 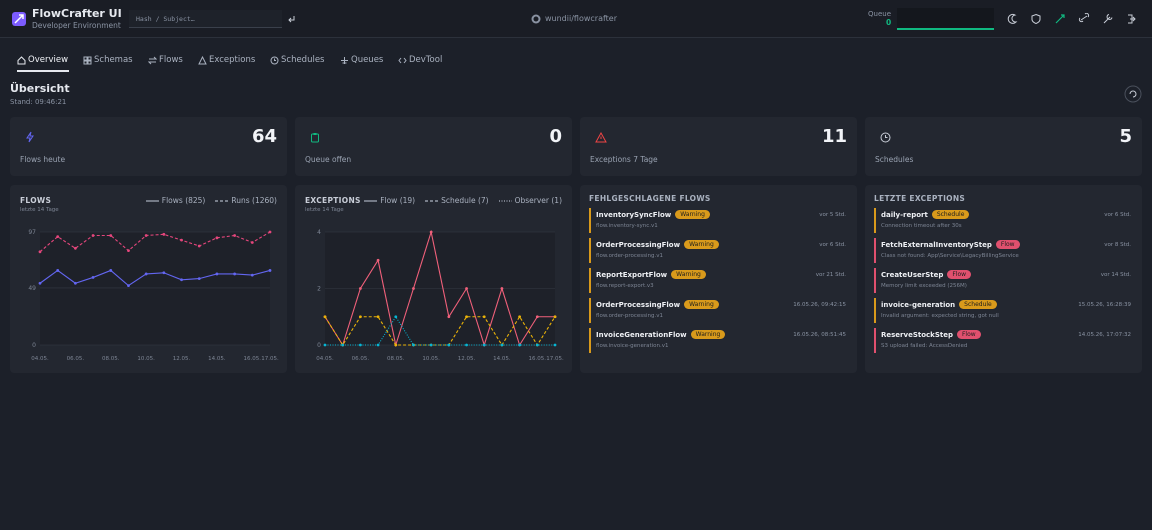 What do you see at coordinates (819, 335) in the screenshot?
I see `item-time: 16.05.26, 08:51:45` at bounding box center [819, 335].